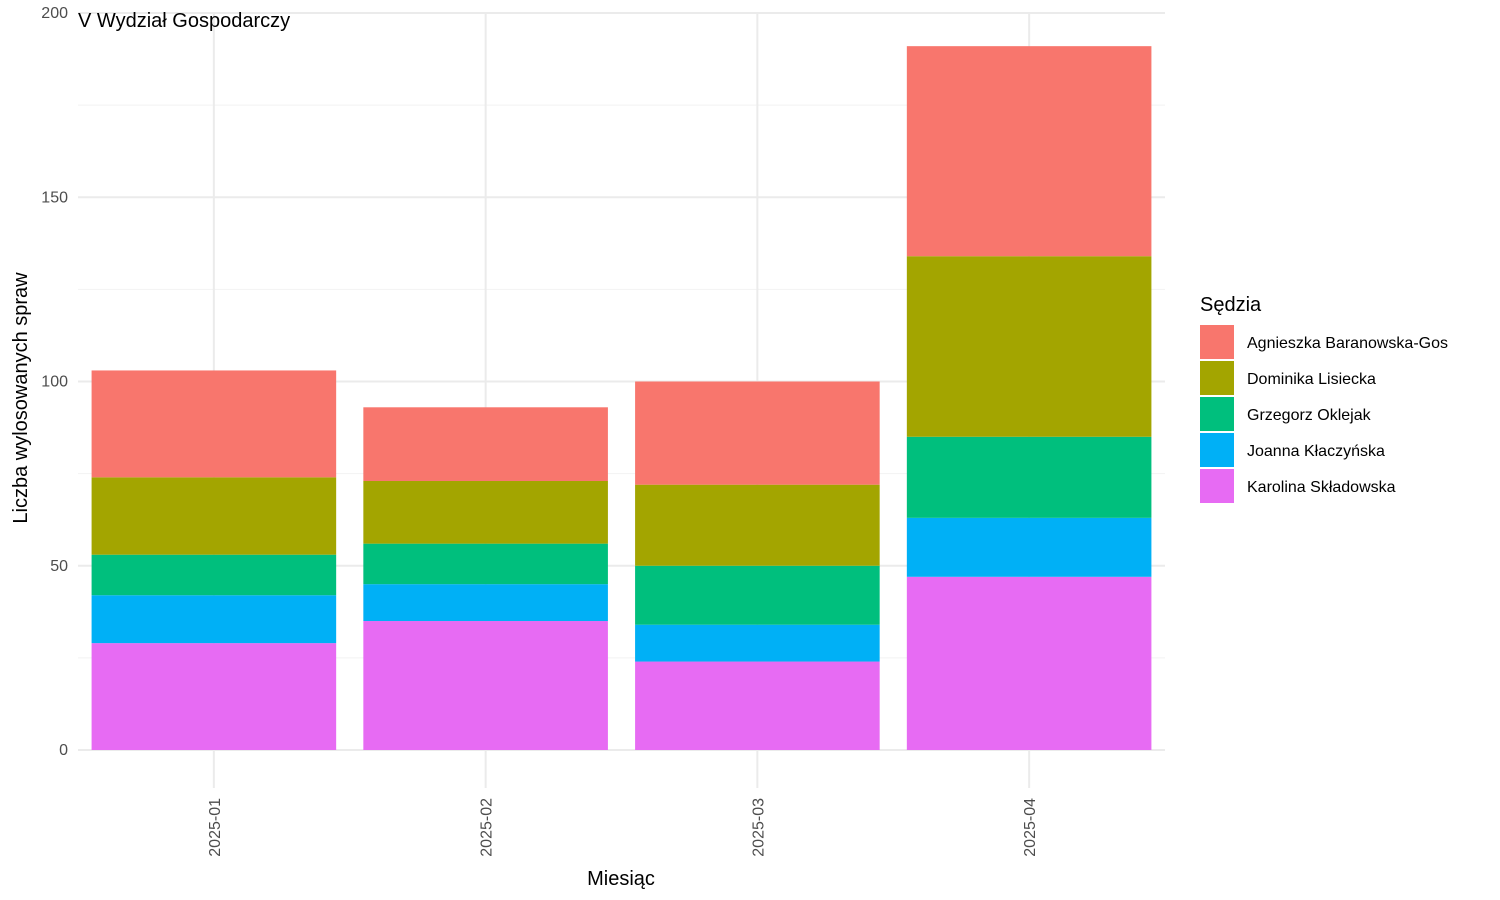  I want to click on legend-label: Grzegorz Oklejak, so click(1309, 415).